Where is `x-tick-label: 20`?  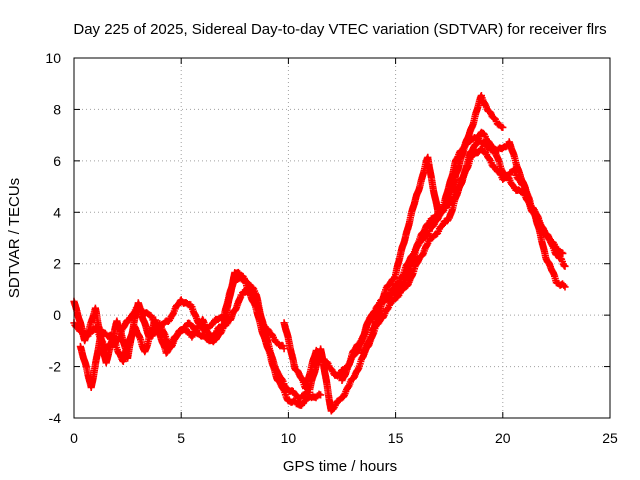 x-tick-label: 20 is located at coordinates (503, 438).